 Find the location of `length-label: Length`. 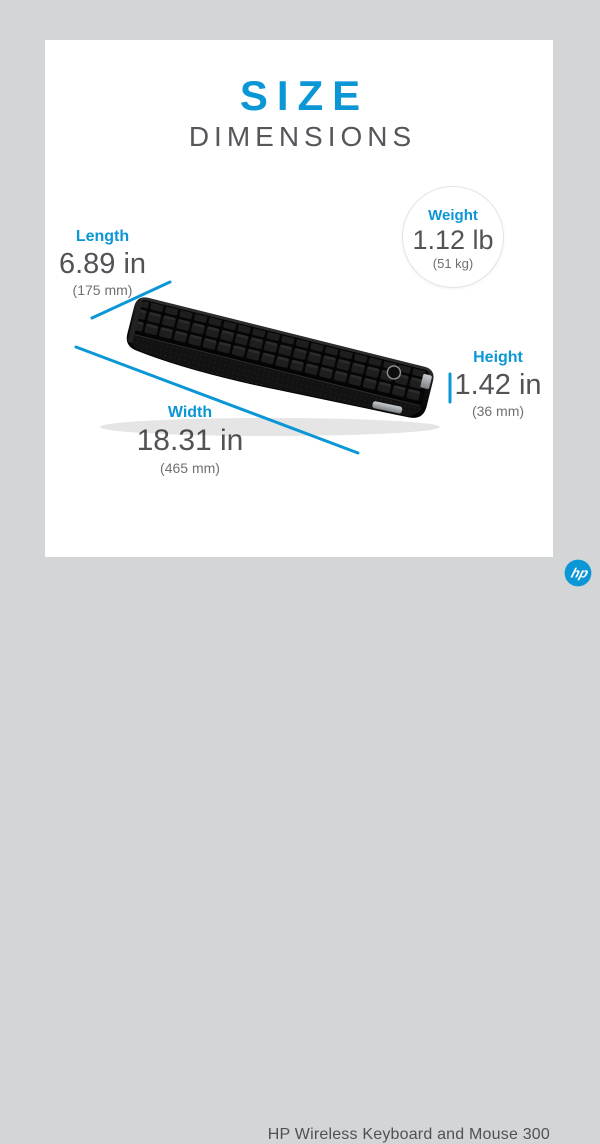

length-label: Length is located at coordinates (102, 236).